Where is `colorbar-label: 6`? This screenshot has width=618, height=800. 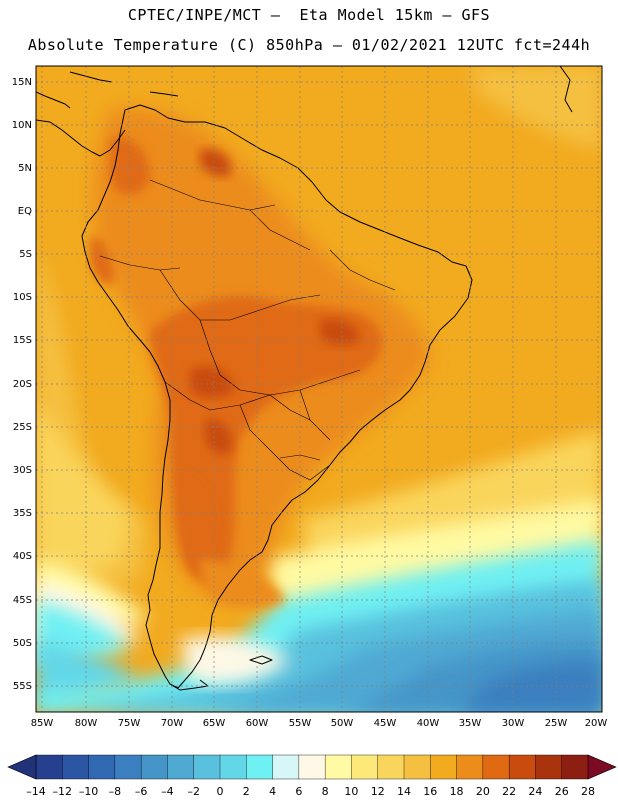
colorbar-label: 6 is located at coordinates (298, 791).